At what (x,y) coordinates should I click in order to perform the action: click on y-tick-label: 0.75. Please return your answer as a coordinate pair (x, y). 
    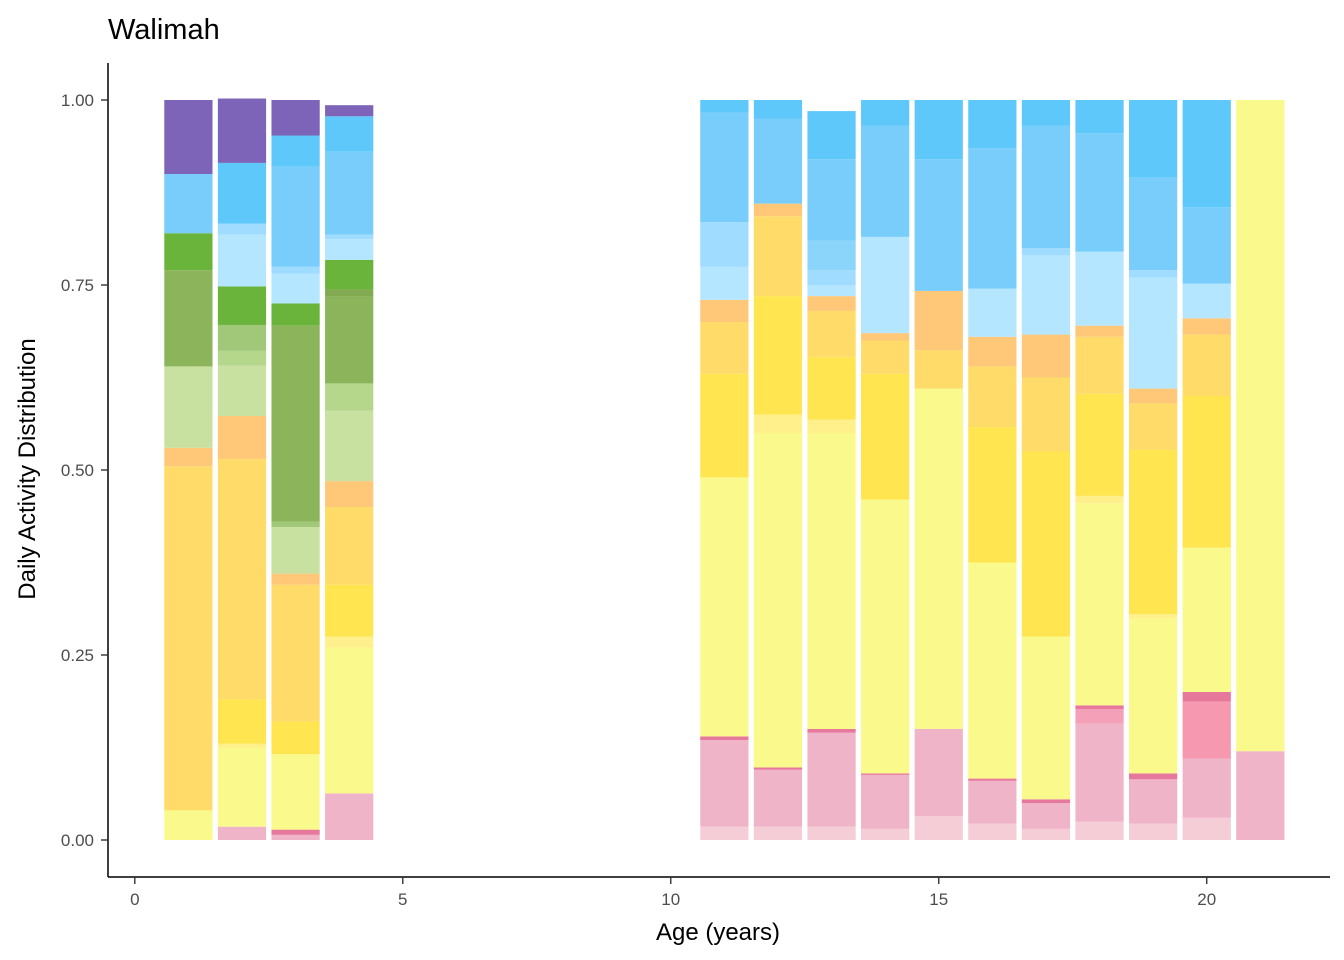
    Looking at the image, I should click on (77, 285).